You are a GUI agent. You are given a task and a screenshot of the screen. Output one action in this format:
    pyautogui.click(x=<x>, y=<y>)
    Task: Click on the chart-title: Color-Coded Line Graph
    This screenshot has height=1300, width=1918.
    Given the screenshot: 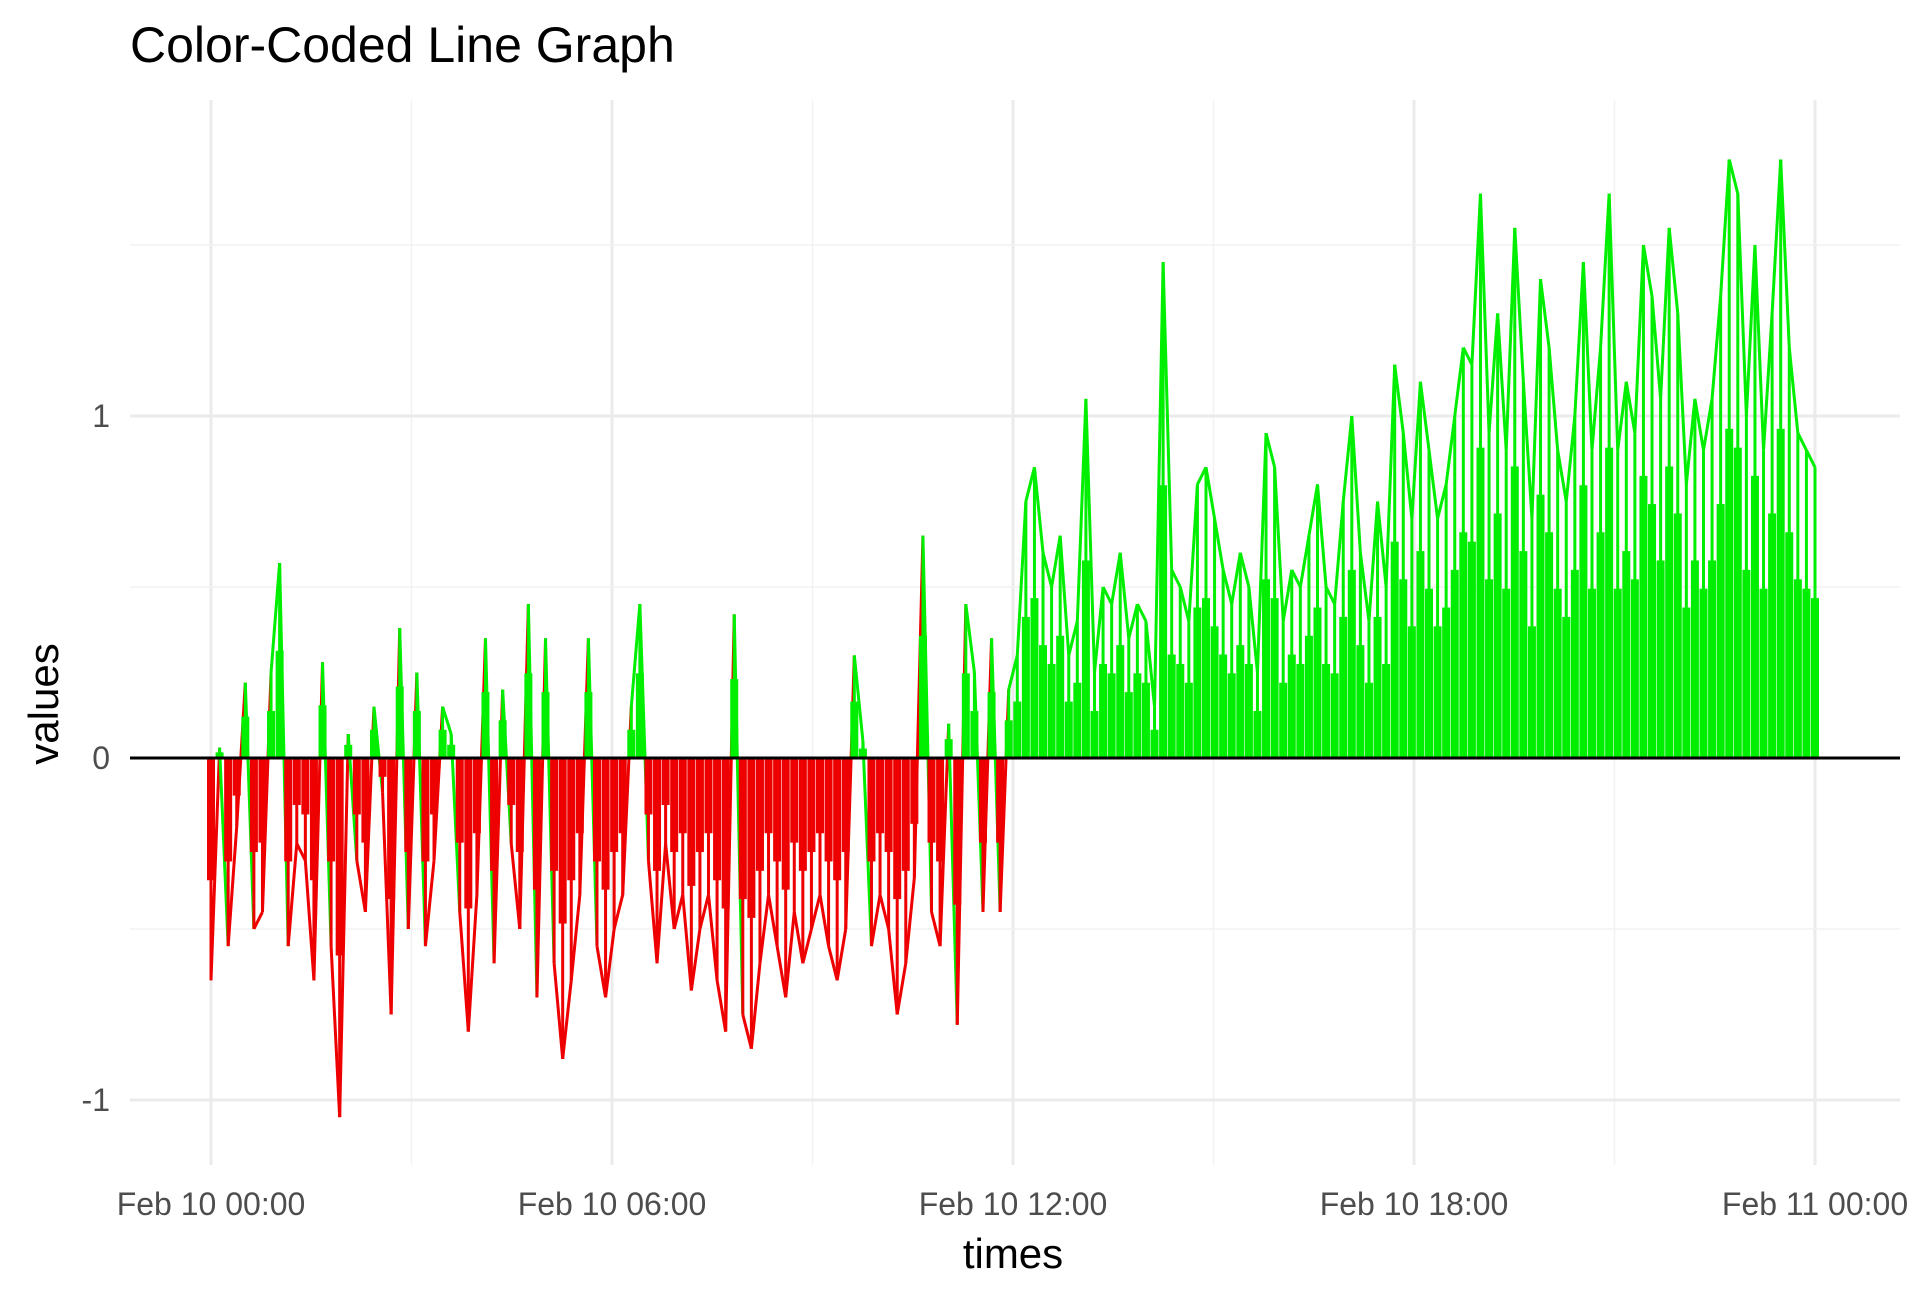 What is the action you would take?
    pyautogui.click(x=402, y=45)
    